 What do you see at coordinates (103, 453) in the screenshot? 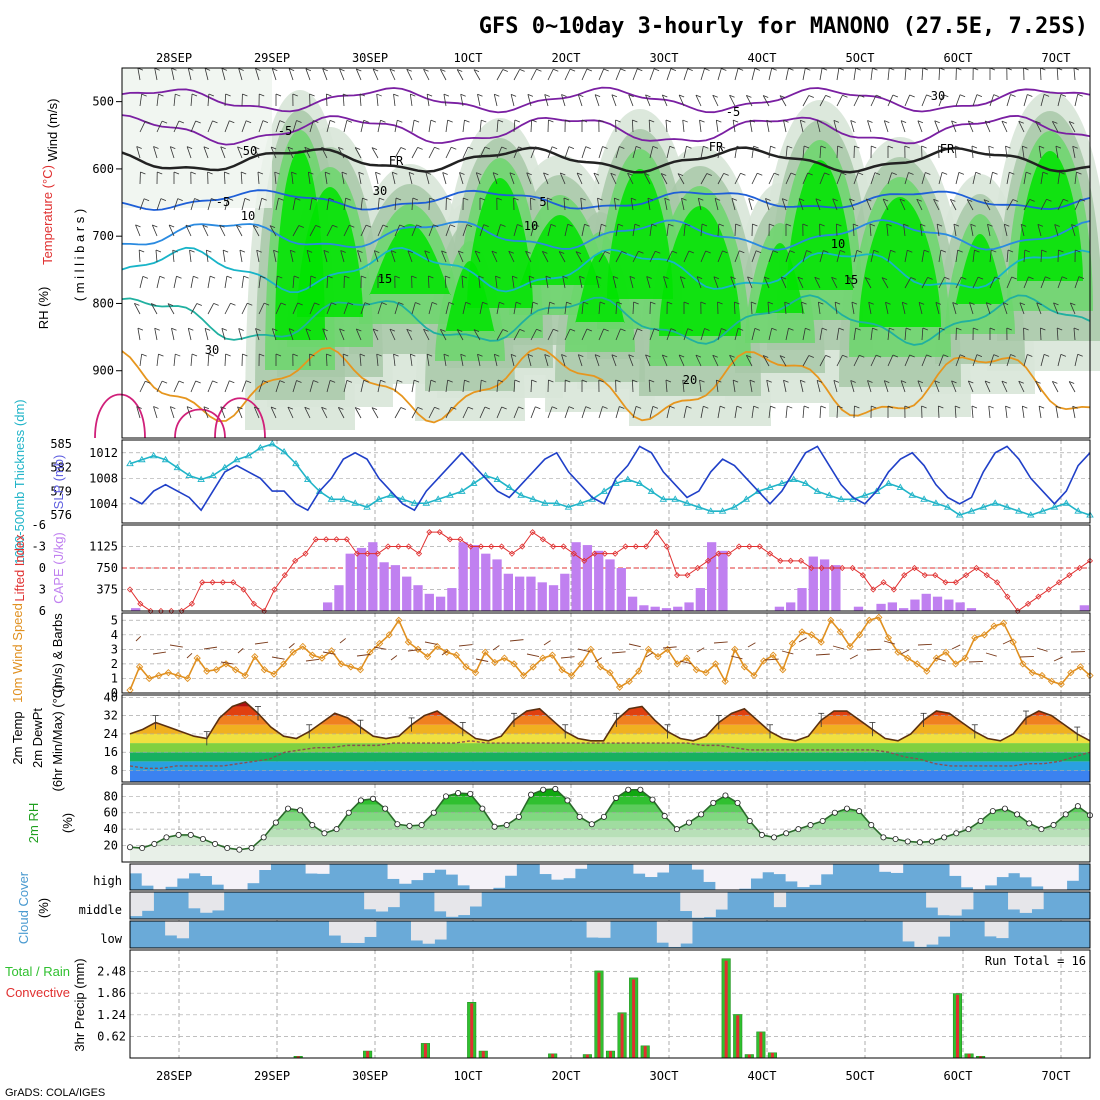
I see `slp-tick-label: 1012` at bounding box center [103, 453].